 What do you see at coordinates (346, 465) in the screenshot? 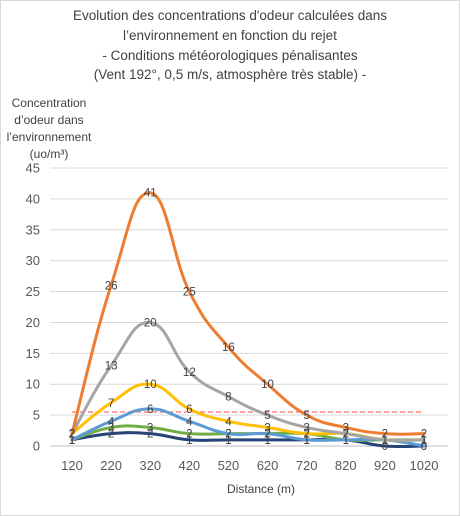
I see `x-tick-label: 820` at bounding box center [346, 465].